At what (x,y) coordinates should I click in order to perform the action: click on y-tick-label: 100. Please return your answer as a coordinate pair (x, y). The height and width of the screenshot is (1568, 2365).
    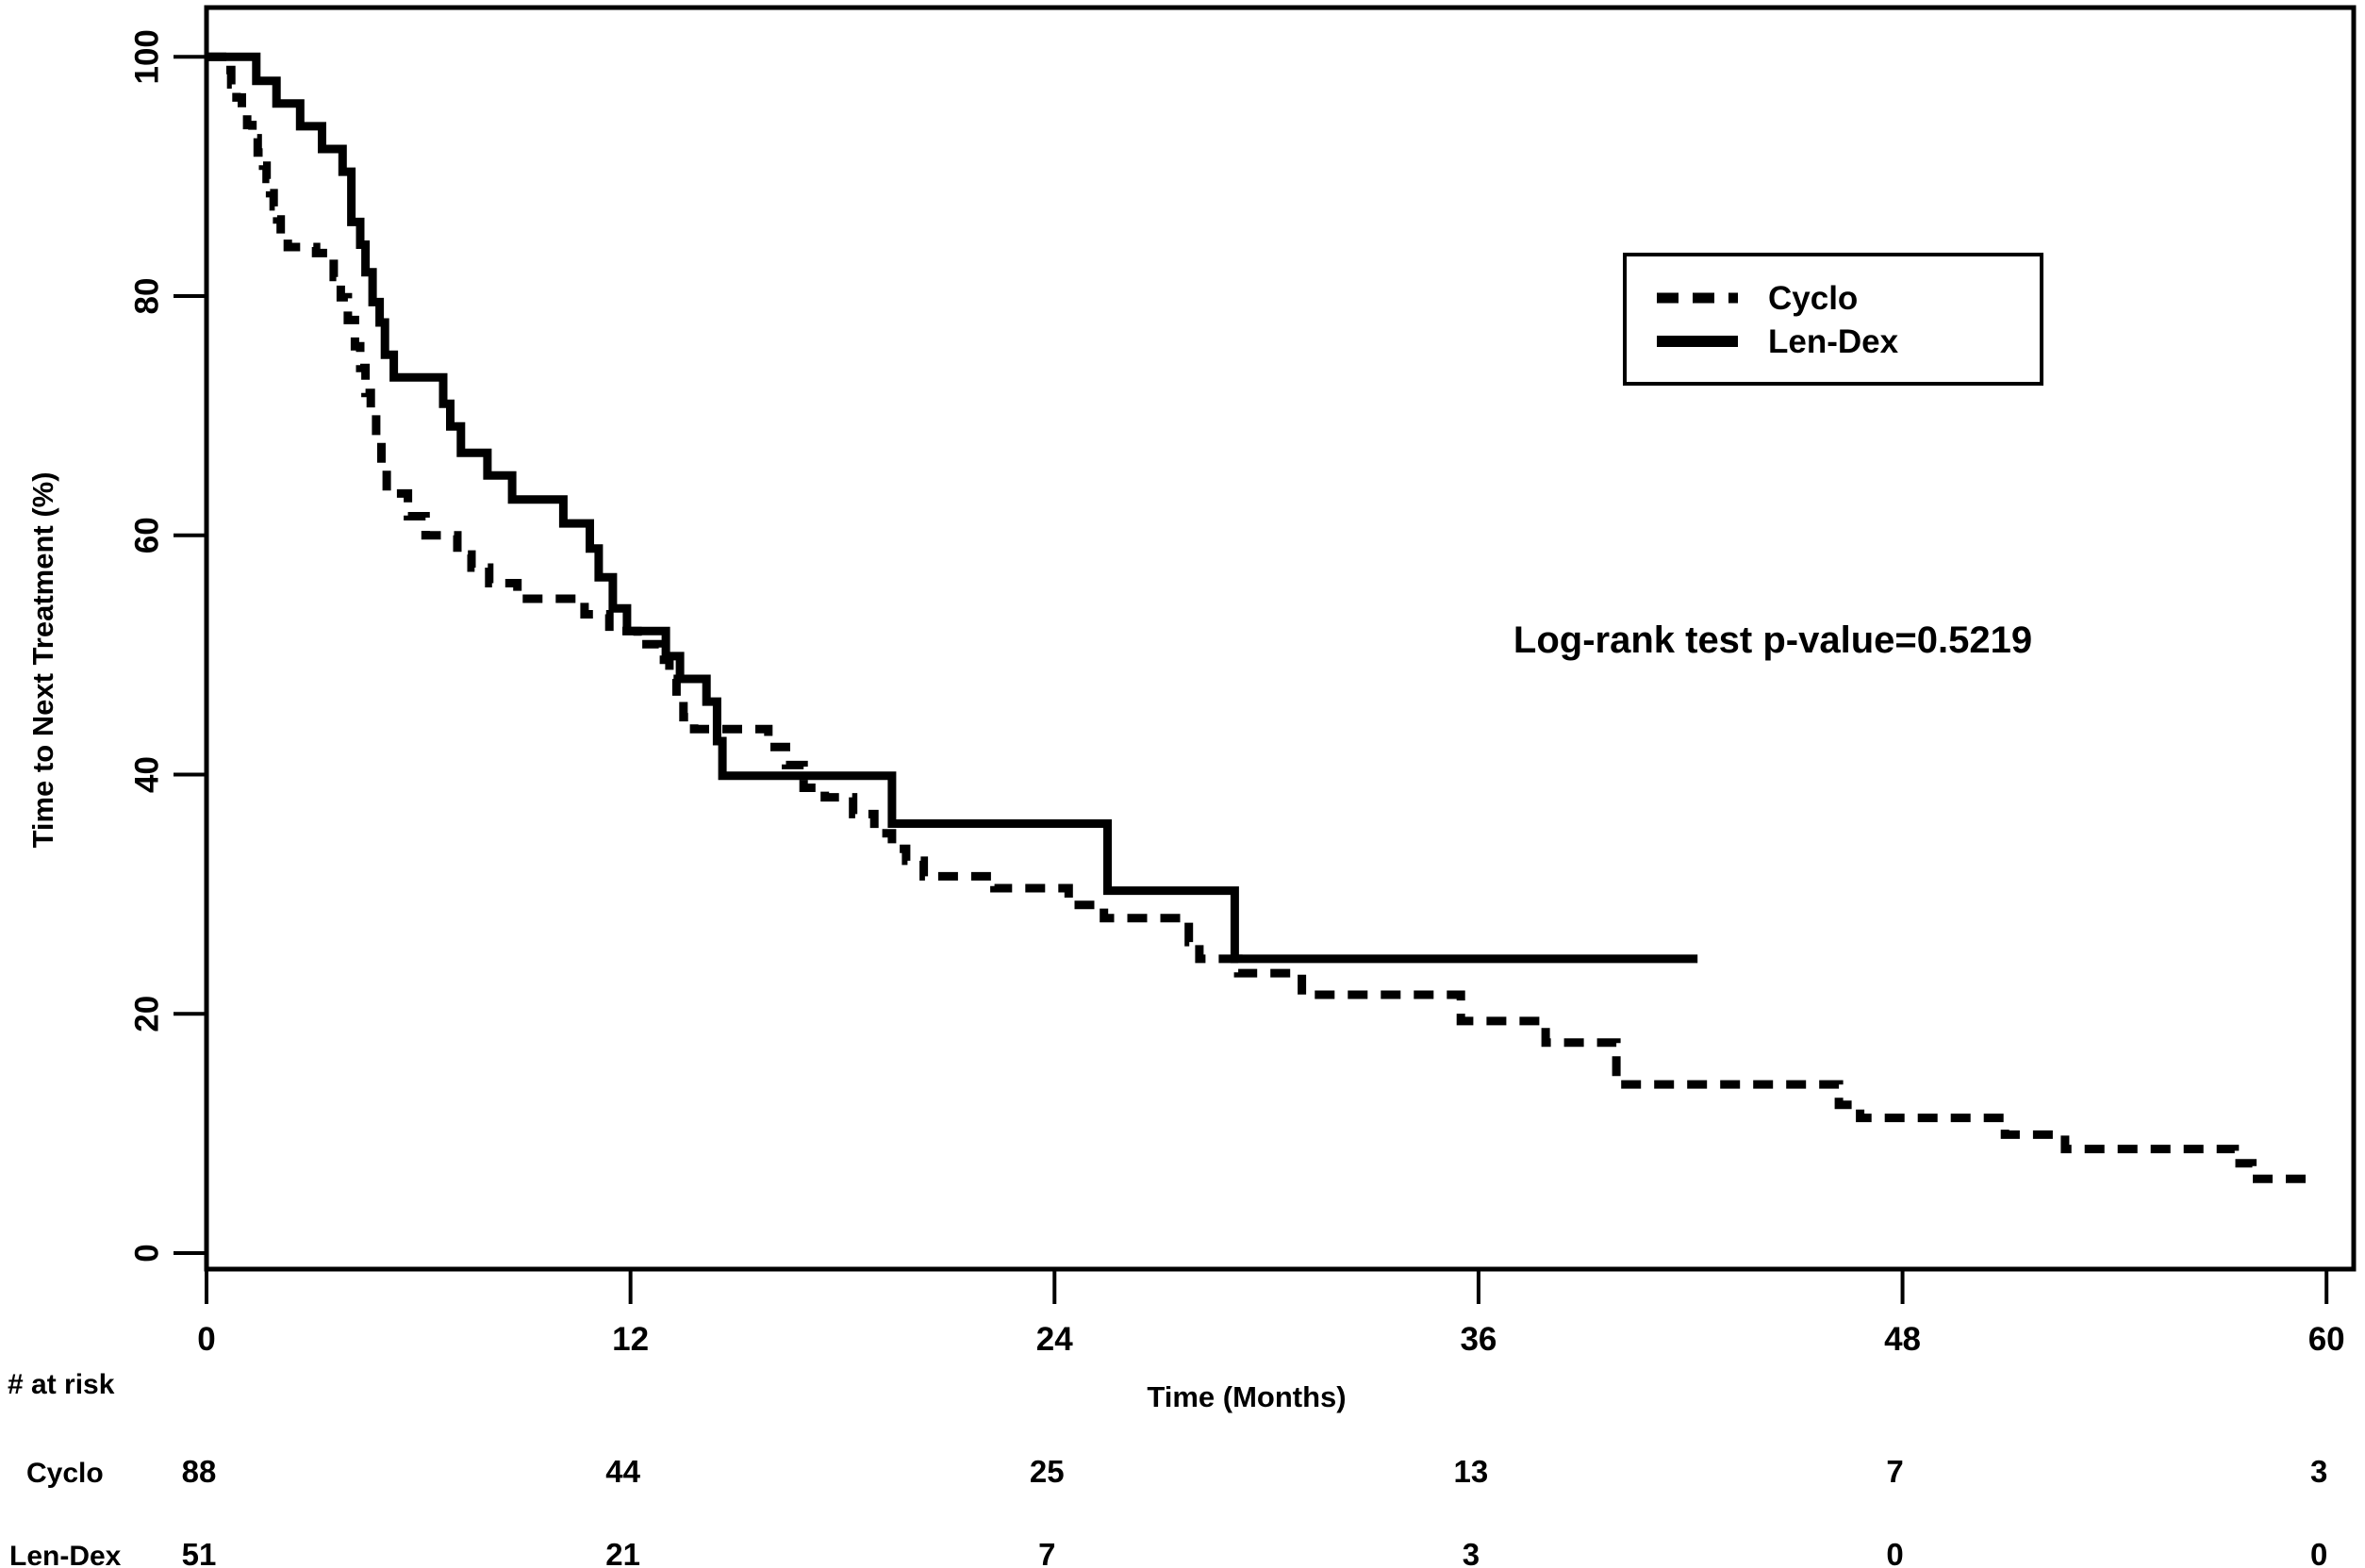
    Looking at the image, I should click on (147, 56).